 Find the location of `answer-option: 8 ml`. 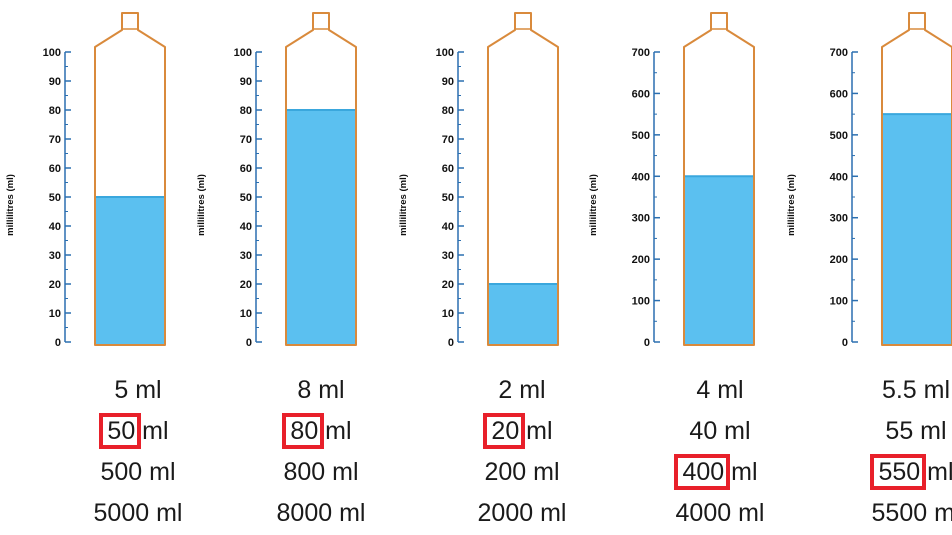

answer-option: 8 ml is located at coordinates (321, 392).